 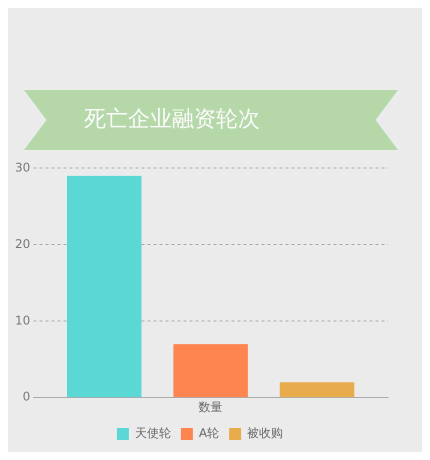 I want to click on y-tick-label: 30, so click(x=22, y=167).